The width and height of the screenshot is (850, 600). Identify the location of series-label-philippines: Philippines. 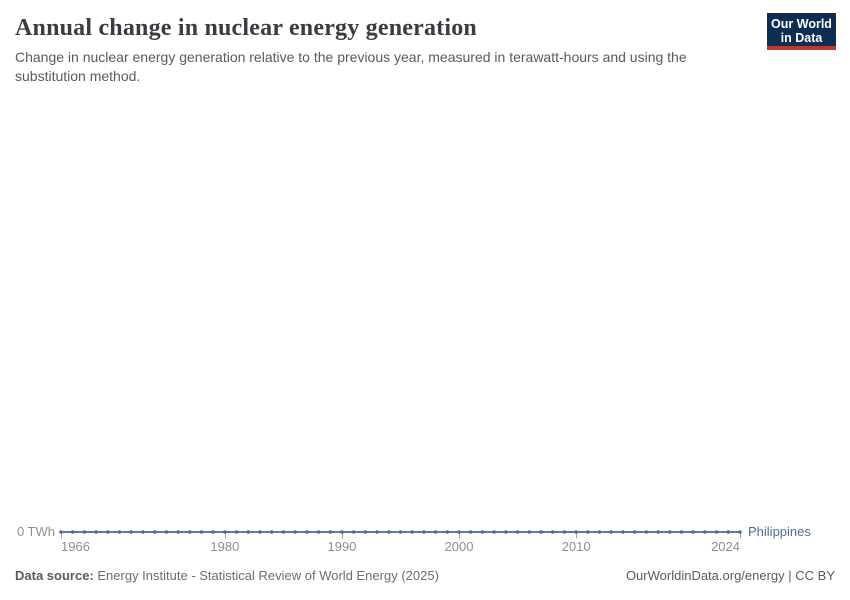
(779, 531).